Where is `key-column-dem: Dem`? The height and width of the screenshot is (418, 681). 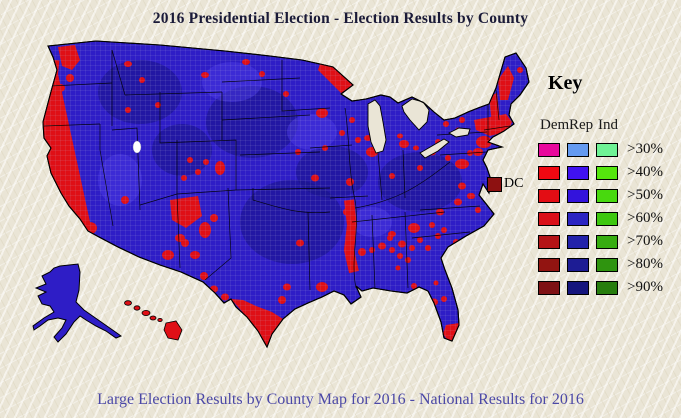 key-column-dem: Dem is located at coordinates (555, 125).